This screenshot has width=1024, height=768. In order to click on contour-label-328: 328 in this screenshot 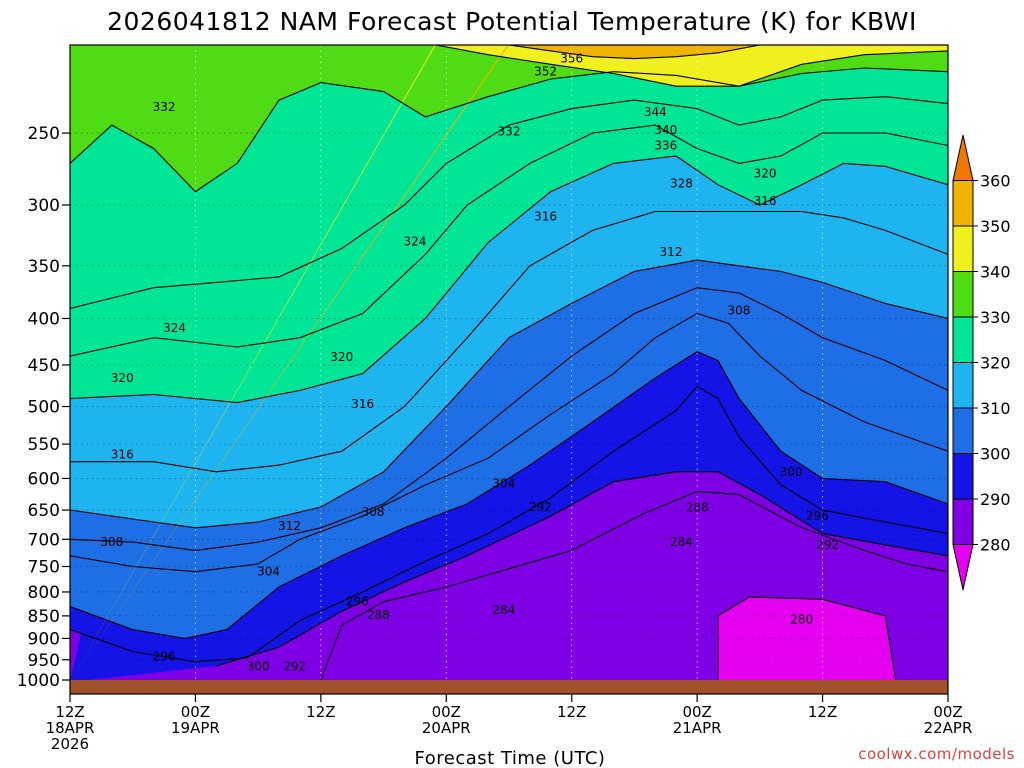, I will do `click(681, 183)`.